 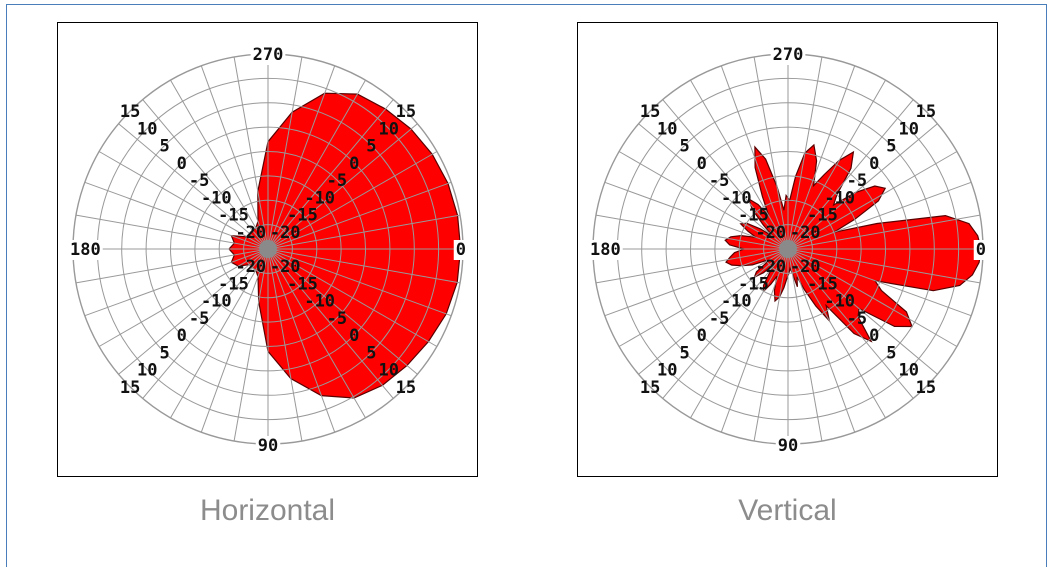 I want to click on angle-label-270: 270, so click(x=268, y=55).